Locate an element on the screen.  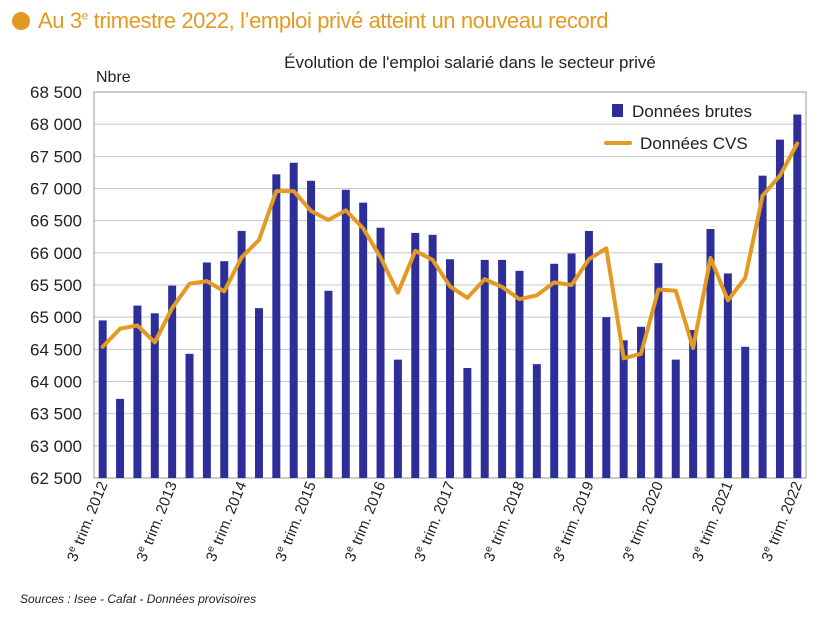
y-tick-label: 63 000 is located at coordinates (56, 446).